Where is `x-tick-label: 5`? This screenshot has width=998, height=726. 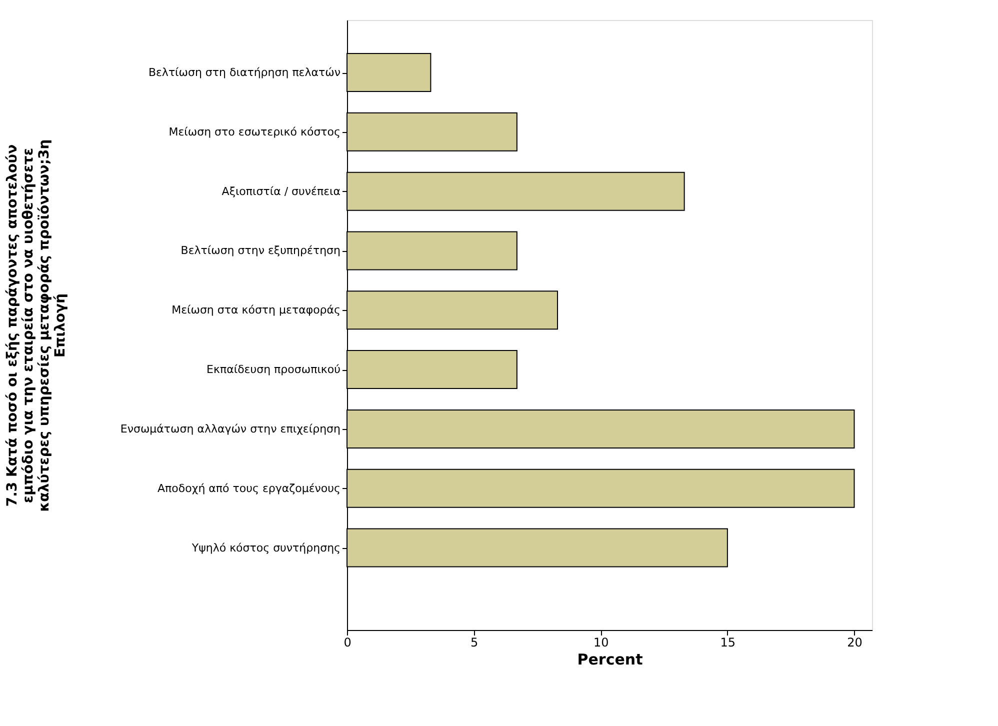
x-tick-label: 5 is located at coordinates (474, 643).